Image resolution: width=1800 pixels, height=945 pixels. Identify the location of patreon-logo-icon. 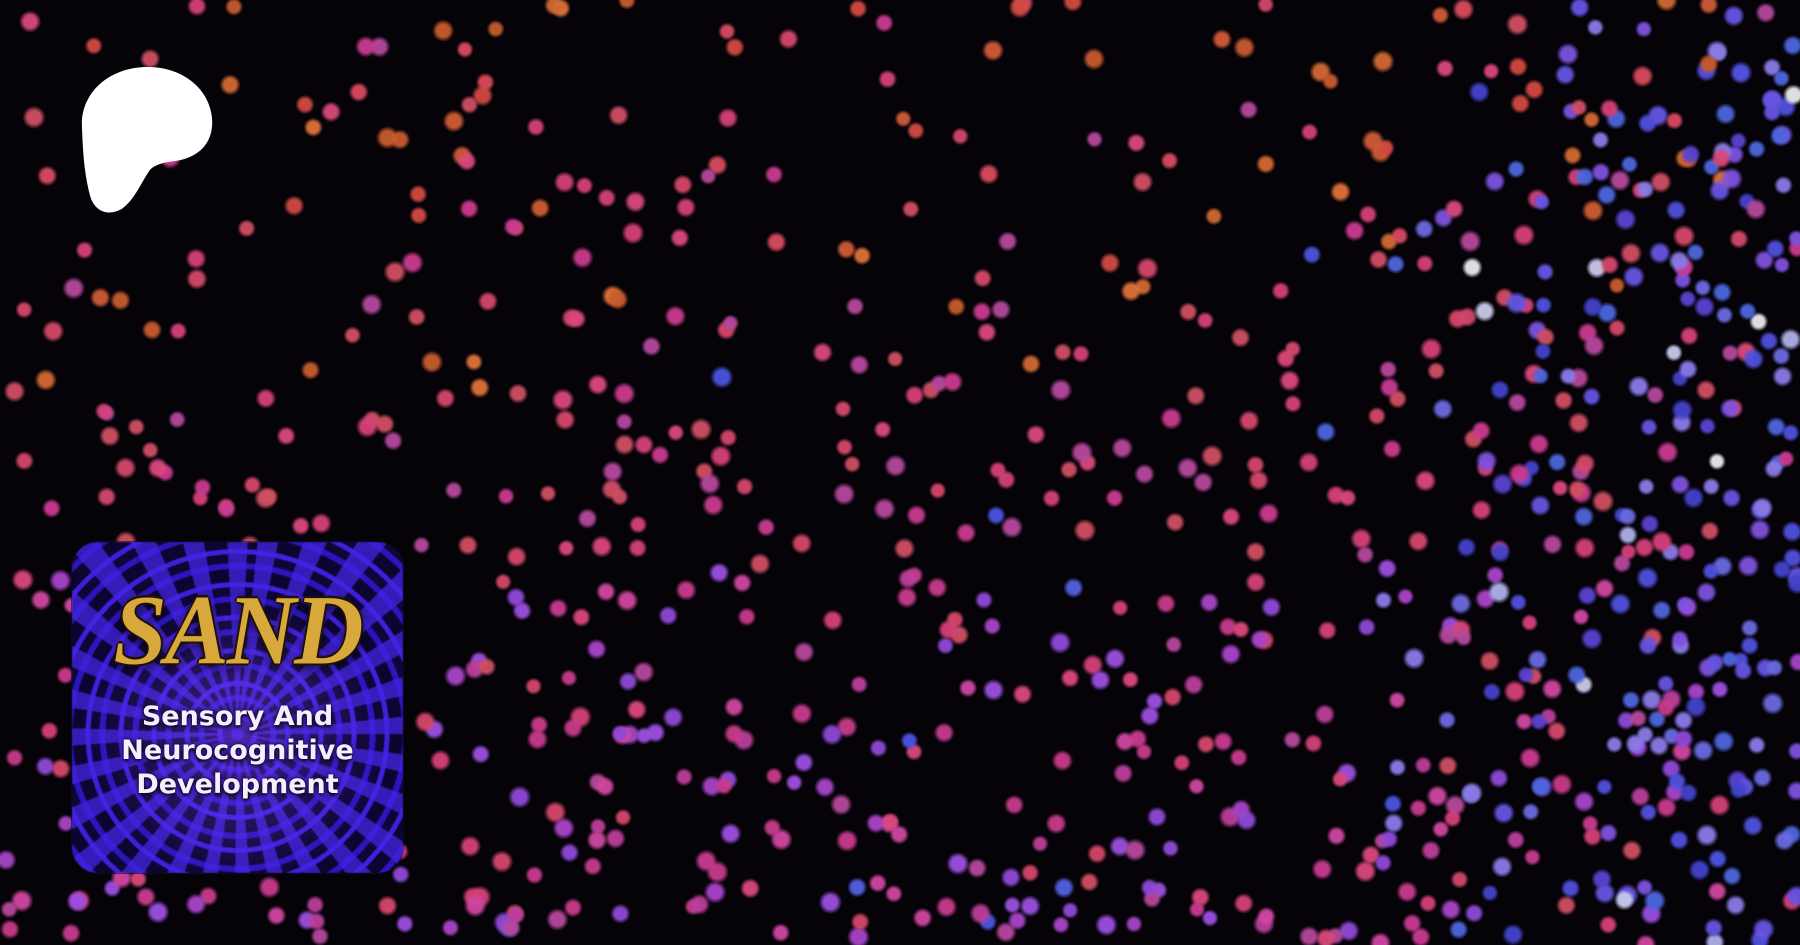
(147, 139).